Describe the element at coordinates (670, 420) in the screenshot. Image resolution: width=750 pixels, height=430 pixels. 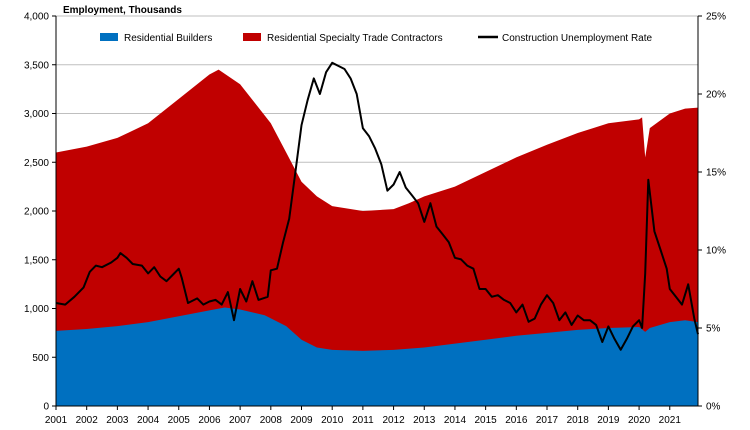
I see `x-tick-label: 2021` at that location.